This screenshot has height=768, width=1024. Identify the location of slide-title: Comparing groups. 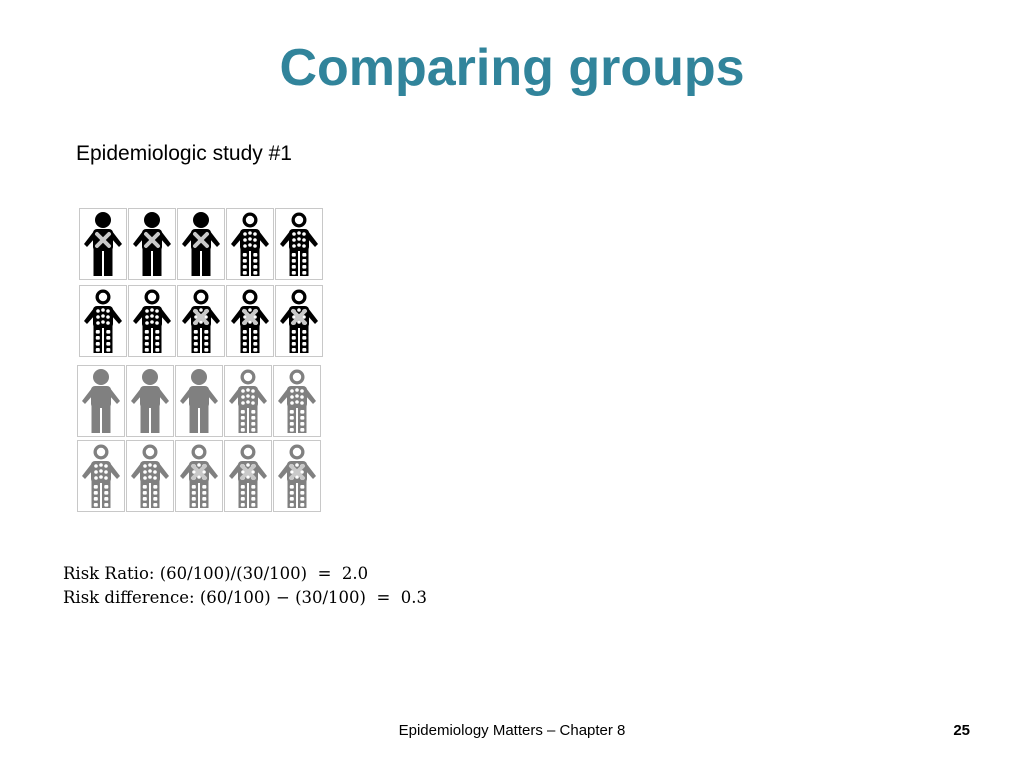
(512, 68).